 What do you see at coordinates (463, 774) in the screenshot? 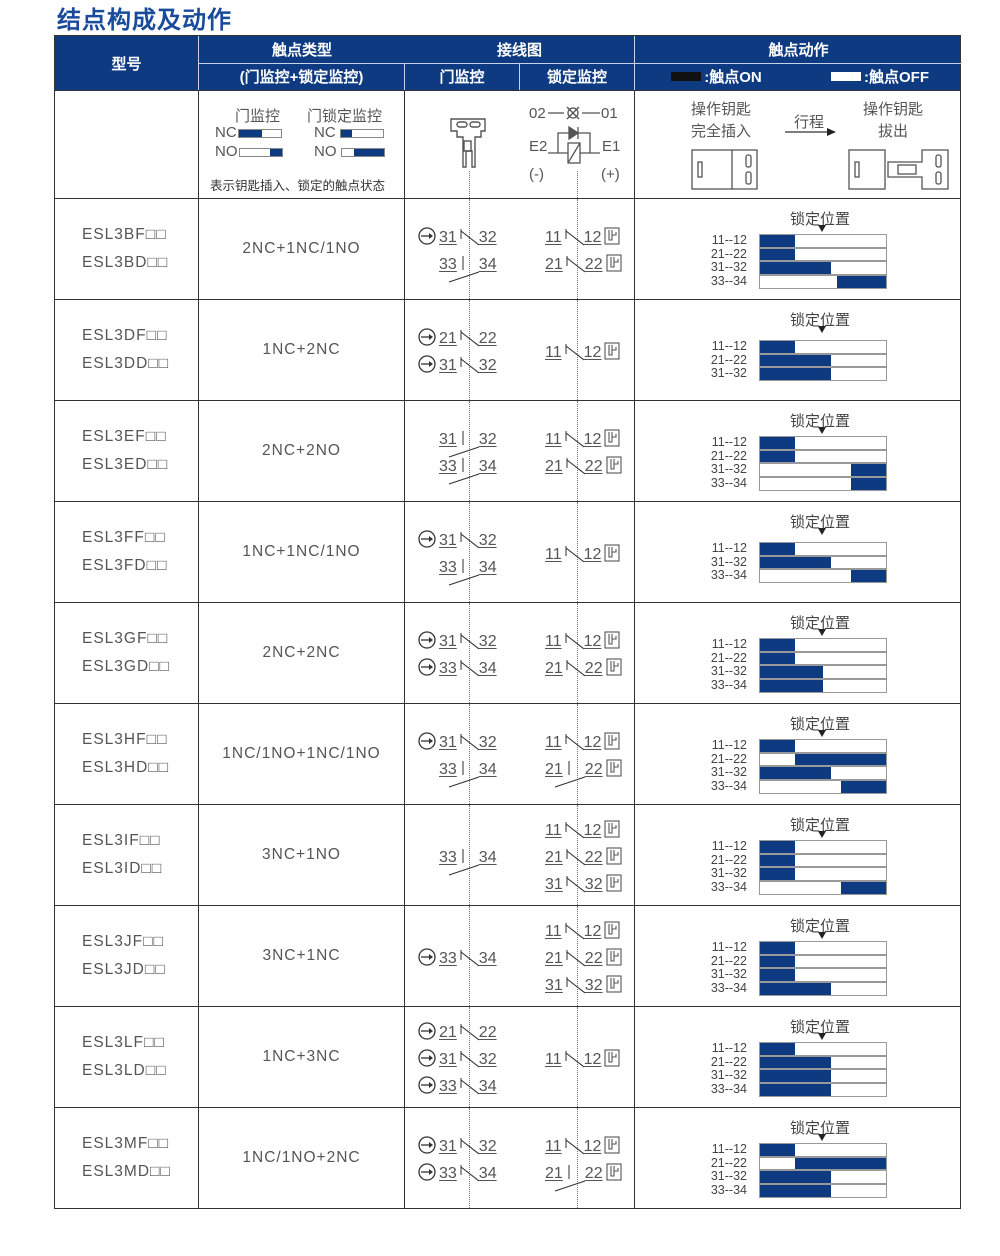
I see `no-contact-icon` at bounding box center [463, 774].